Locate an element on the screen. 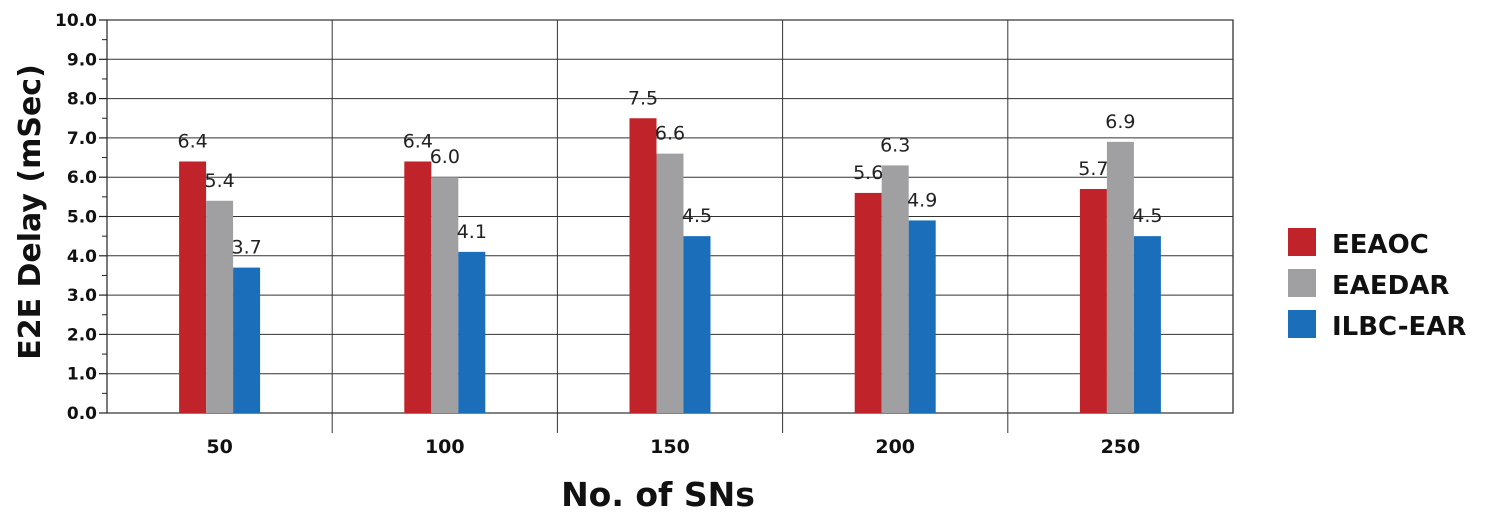 The image size is (1485, 514). y-tick-label: 9.0 is located at coordinates (82, 60).